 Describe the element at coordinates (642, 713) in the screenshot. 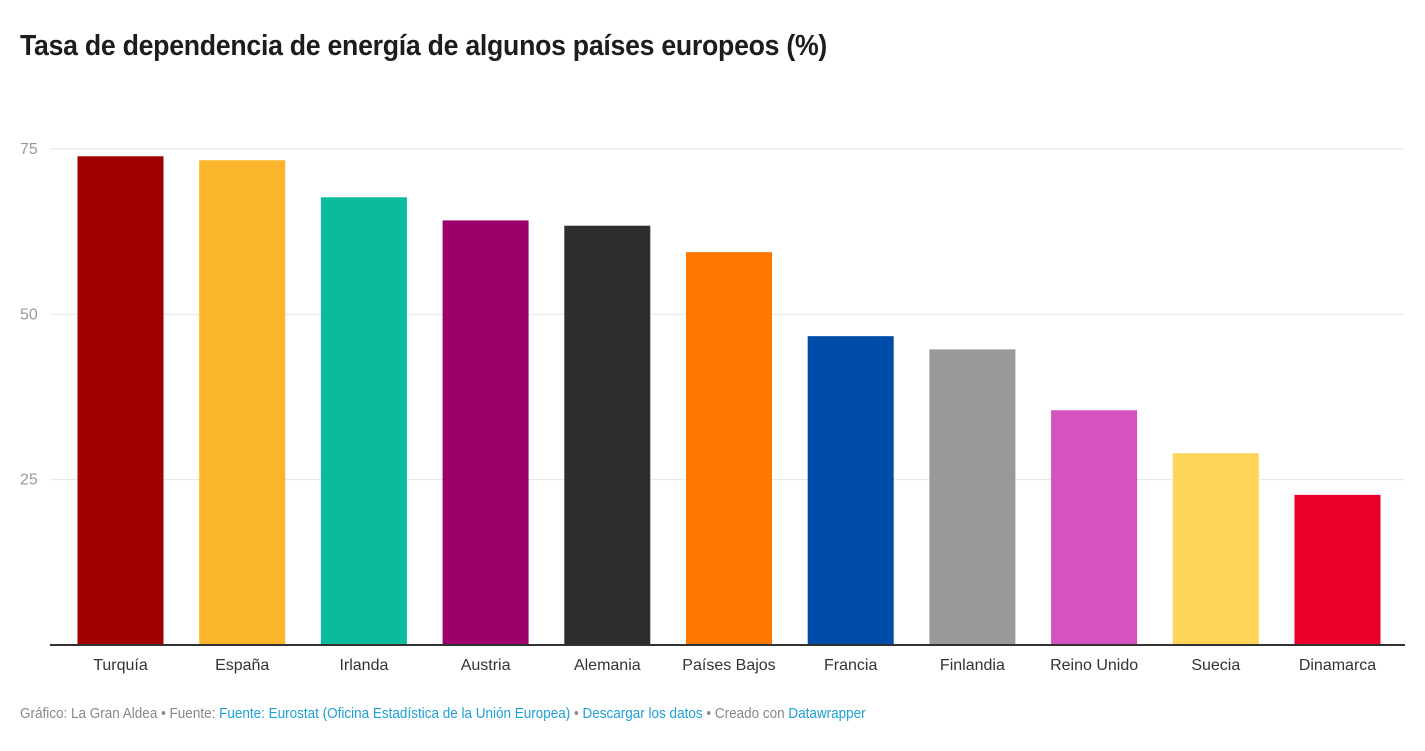

I see `download-data-link: Descargar los datos` at that location.